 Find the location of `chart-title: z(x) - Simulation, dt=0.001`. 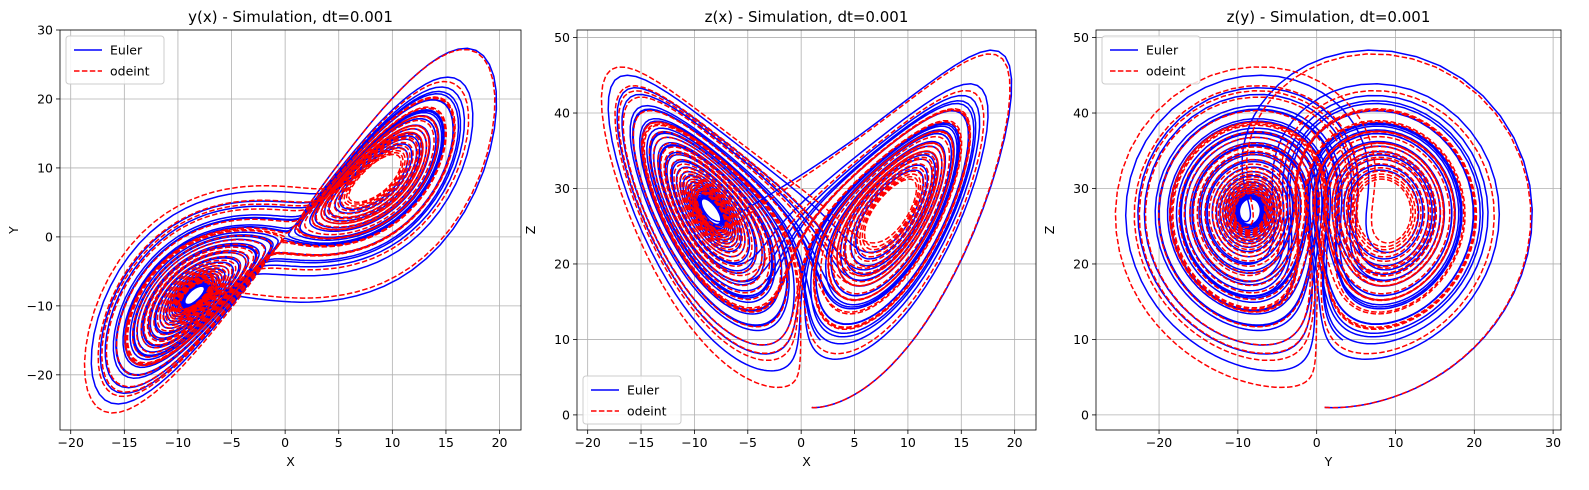

chart-title: z(x) - Simulation, dt=0.001 is located at coordinates (807, 17).